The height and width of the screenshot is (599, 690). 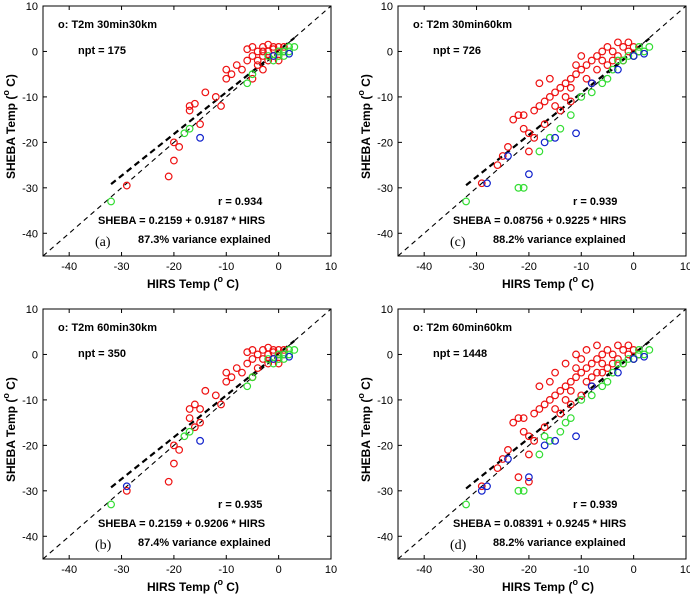 What do you see at coordinates (102, 51) in the screenshot?
I see `npt-label: npt = 175` at bounding box center [102, 51].